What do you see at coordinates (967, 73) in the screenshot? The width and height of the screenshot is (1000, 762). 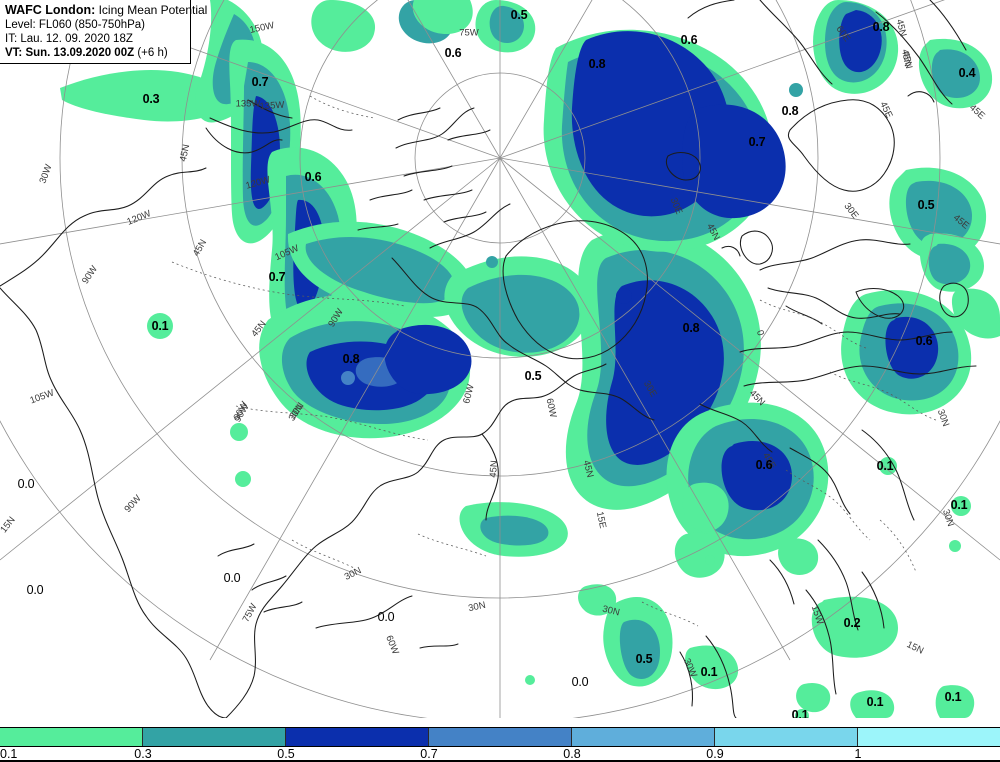 I see `contour-value-label: 0.4` at bounding box center [967, 73].